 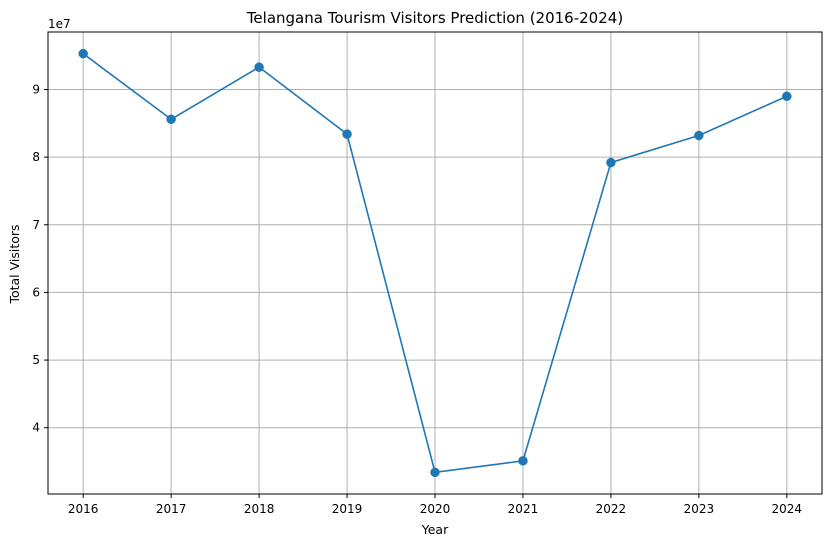 I want to click on y-tick-label: 6, so click(x=36, y=292).